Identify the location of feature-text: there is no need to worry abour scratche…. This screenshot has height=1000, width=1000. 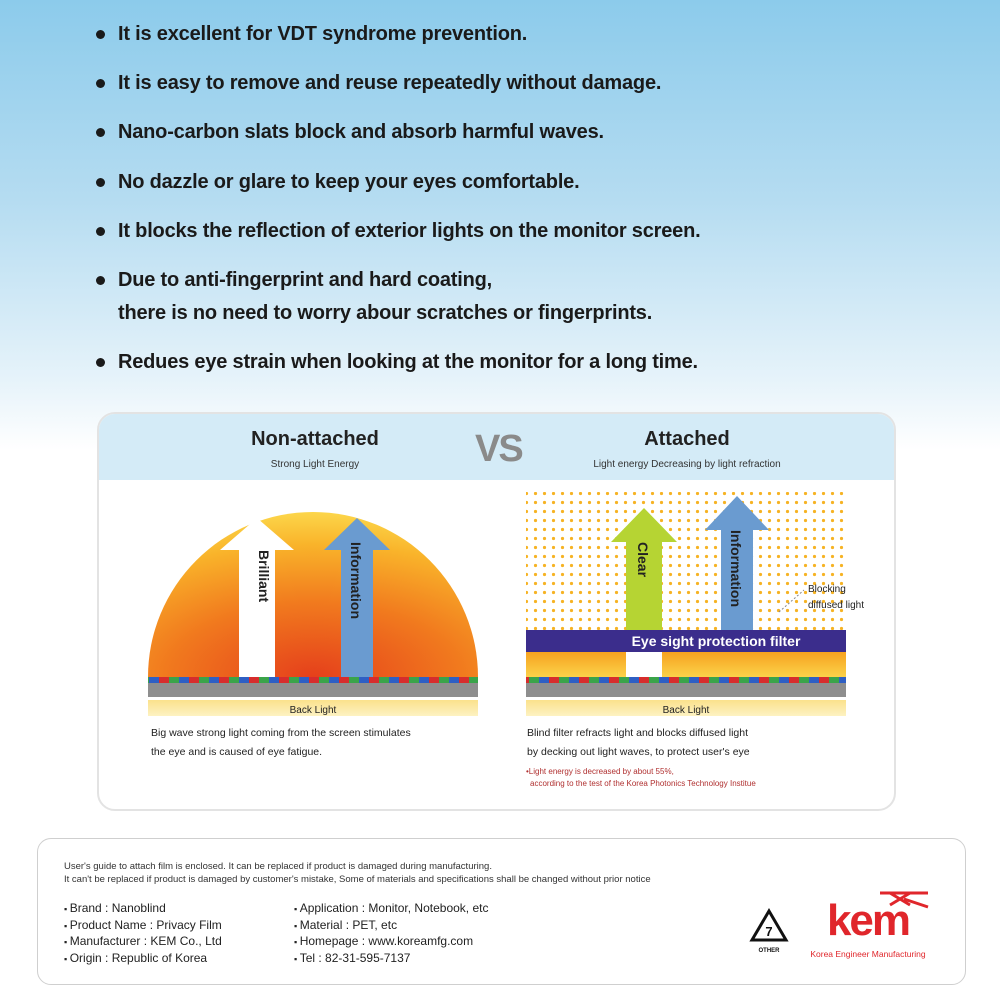
(385, 313).